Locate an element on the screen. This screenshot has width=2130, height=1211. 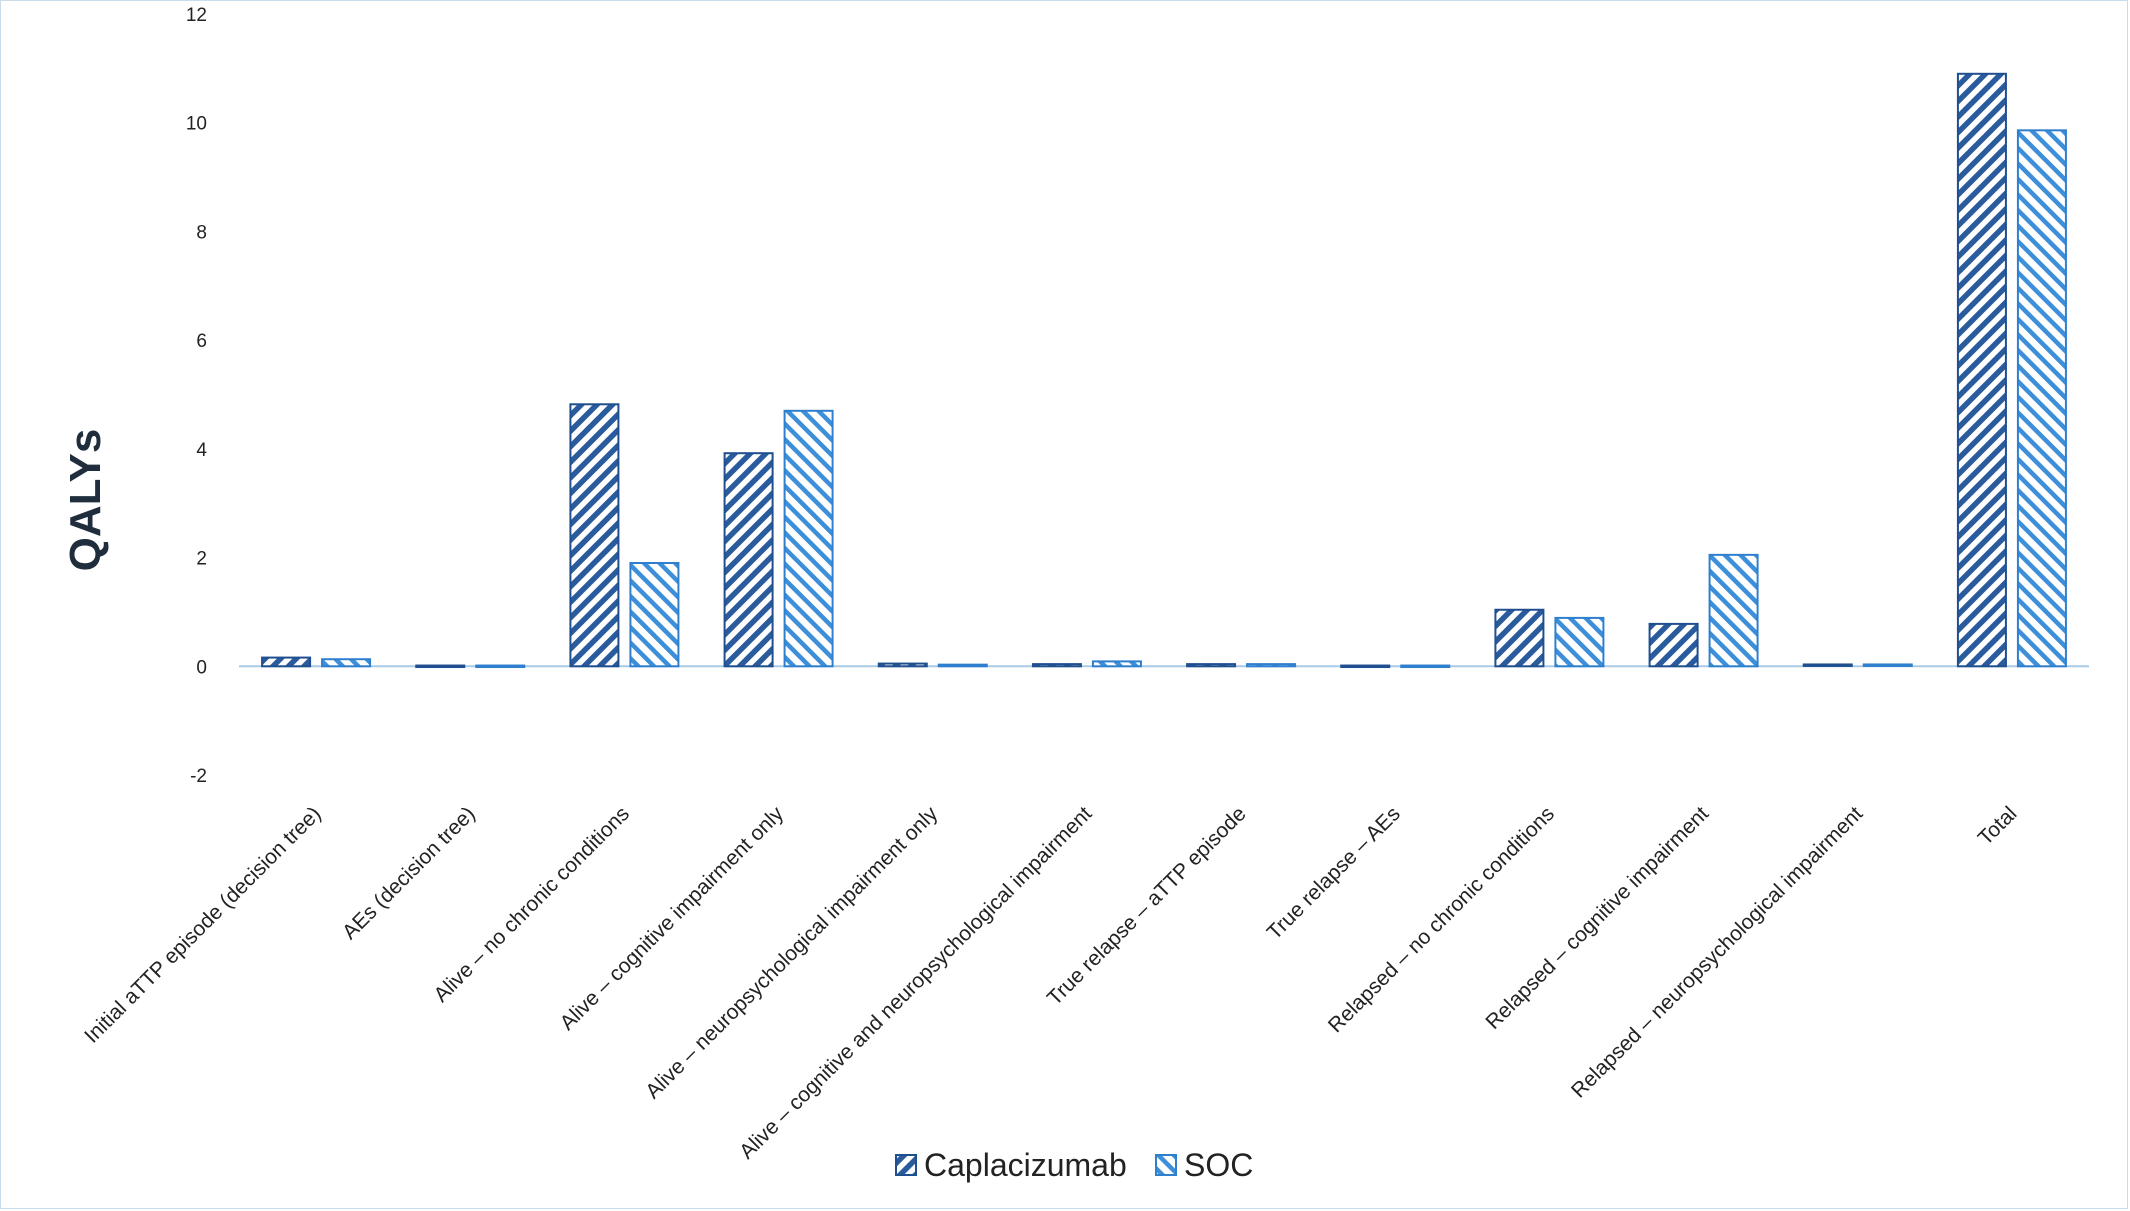
y-axis-label: QALYs is located at coordinates (85, 500).